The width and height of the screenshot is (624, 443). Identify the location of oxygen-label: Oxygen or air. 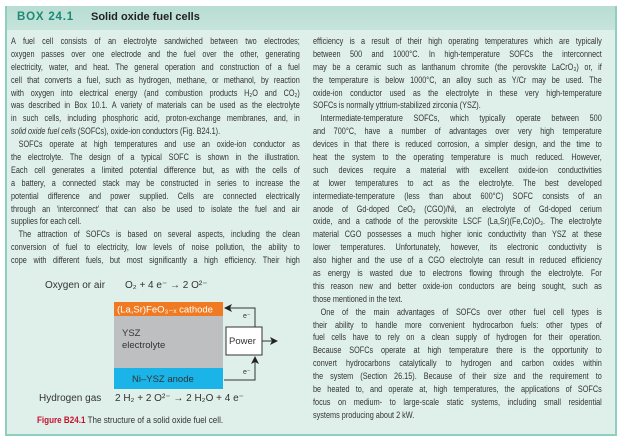
(75, 285).